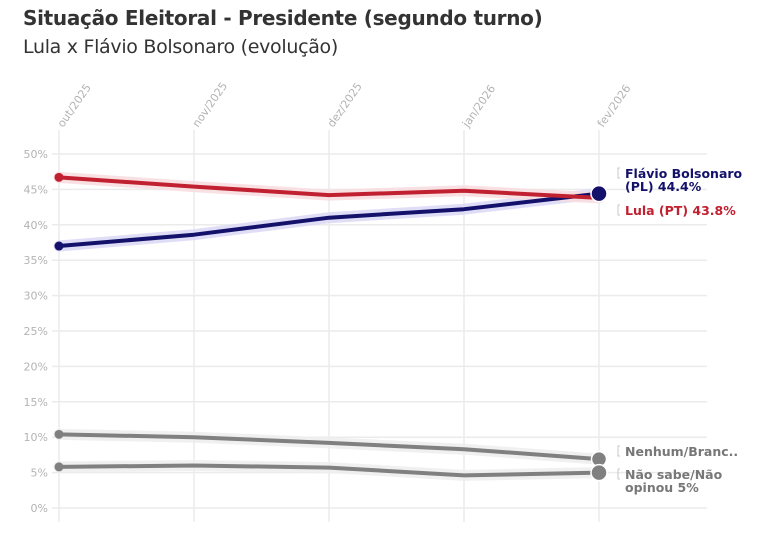  I want to click on x-tick-label: nov/2025, so click(210, 105).